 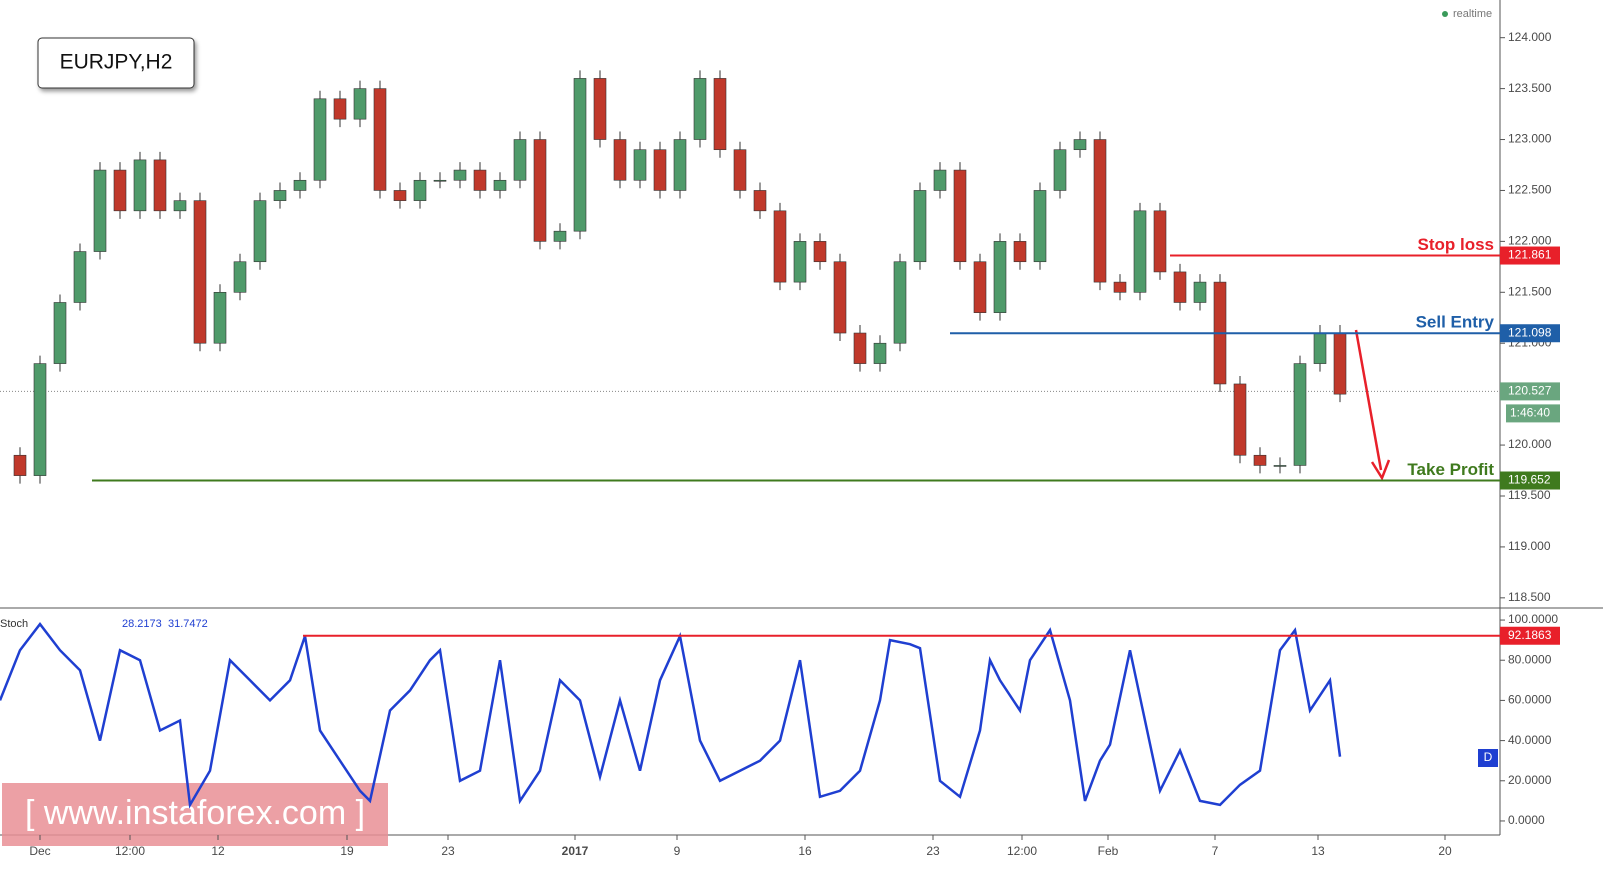 I want to click on realtime: realtime, so click(x=1472, y=14).